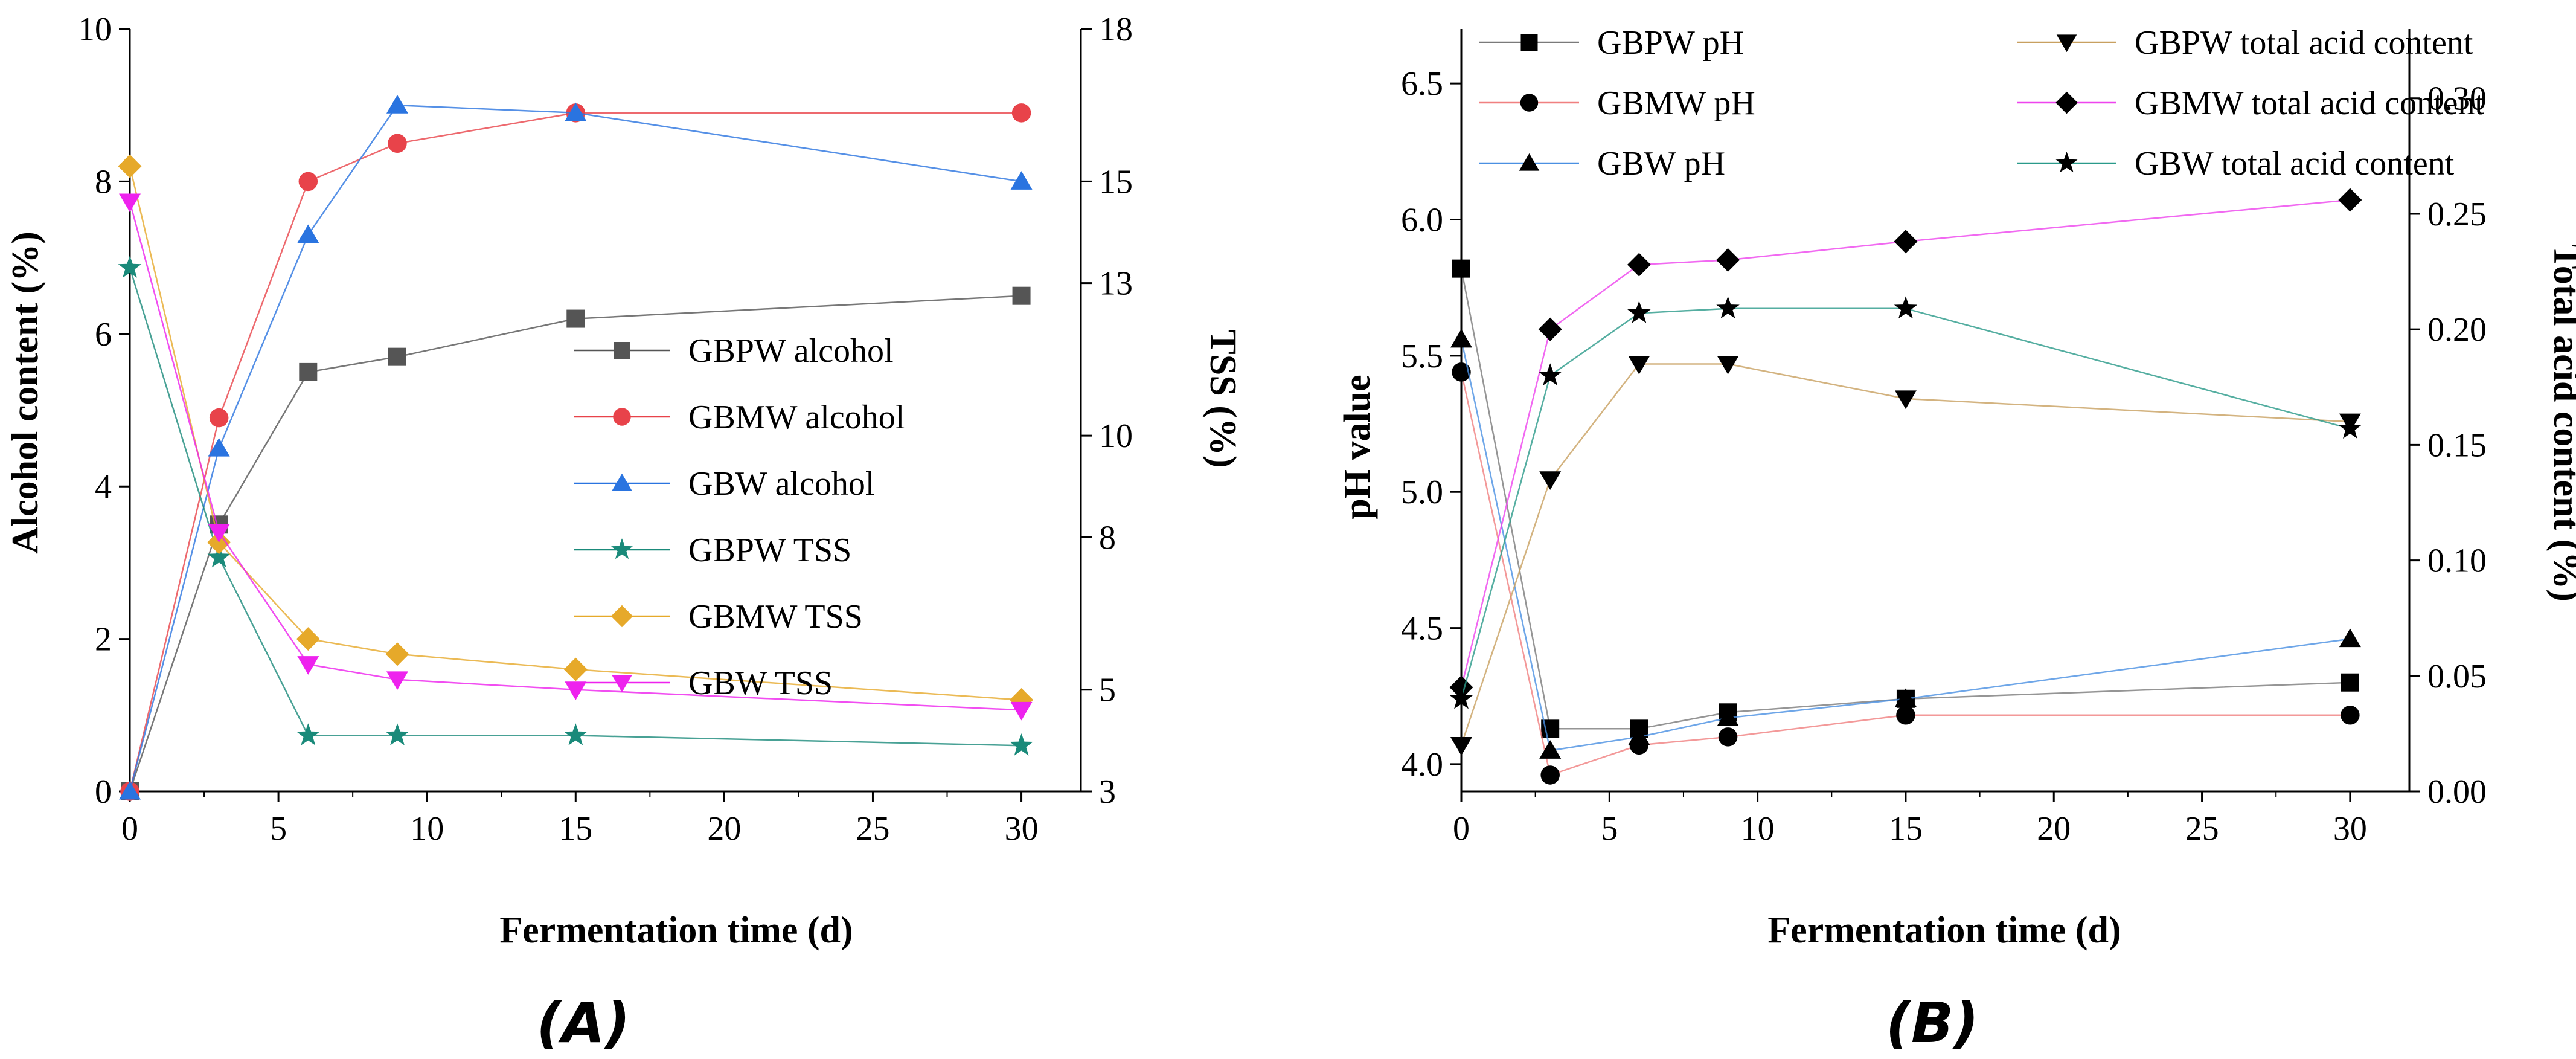 The height and width of the screenshot is (1059, 2576). I want to click on panel-b-x-axis-label: Fermentation time (d), so click(1944, 931).